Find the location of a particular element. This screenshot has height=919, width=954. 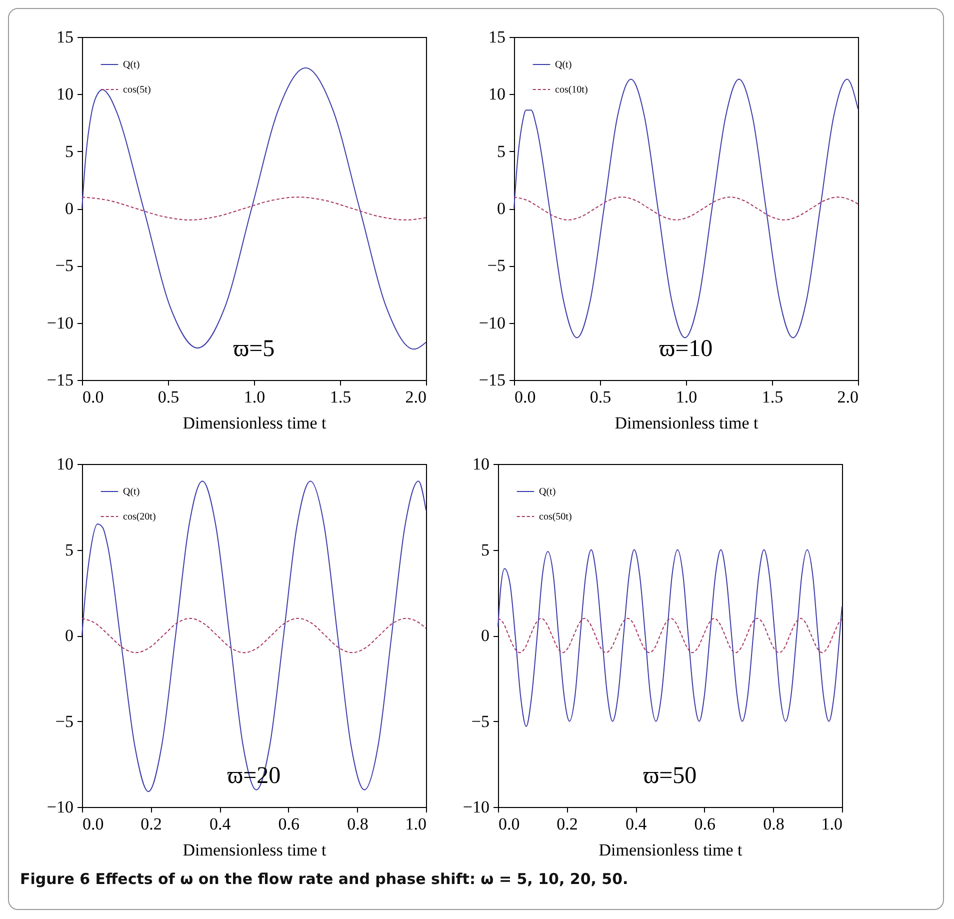

legend-label: cos(50t) is located at coordinates (555, 517).